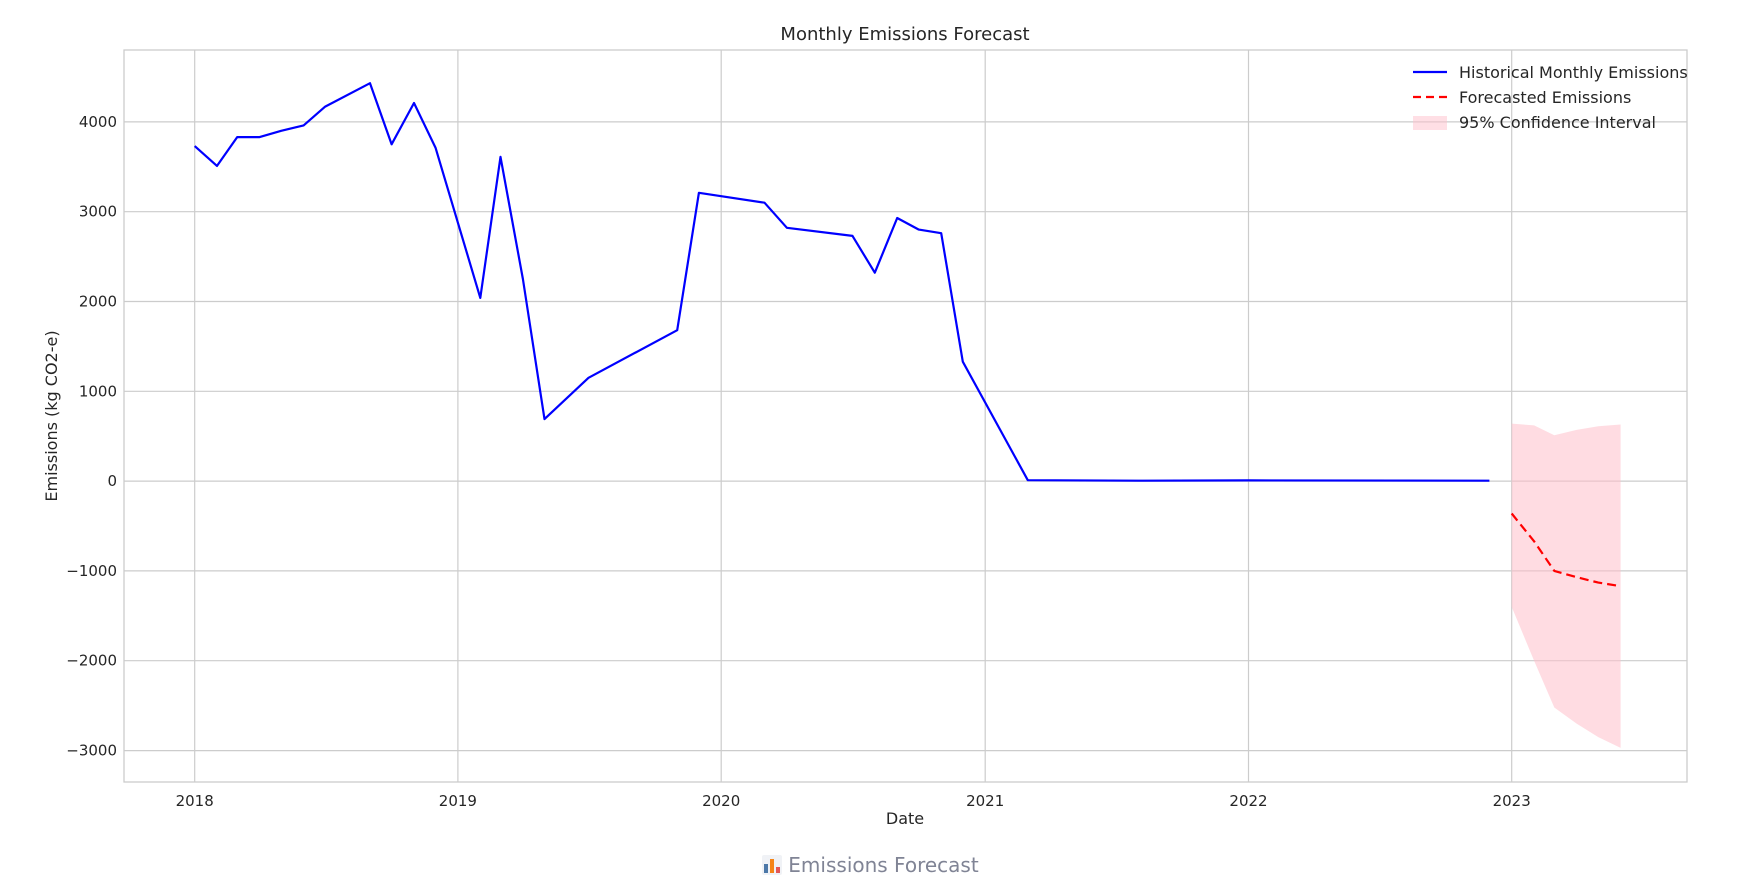  What do you see at coordinates (772, 865) in the screenshot?
I see `bar-chart-icon` at bounding box center [772, 865].